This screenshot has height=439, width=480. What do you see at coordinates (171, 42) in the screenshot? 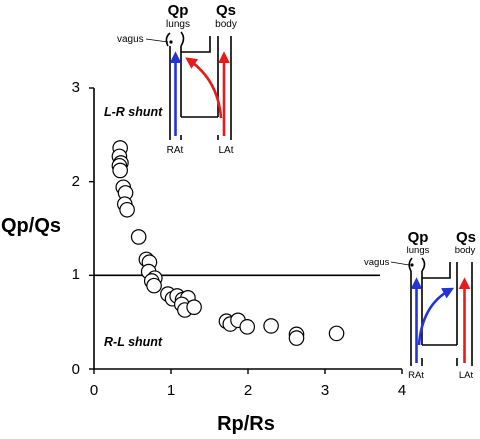
I see `lr-vagus-dot` at bounding box center [171, 42].